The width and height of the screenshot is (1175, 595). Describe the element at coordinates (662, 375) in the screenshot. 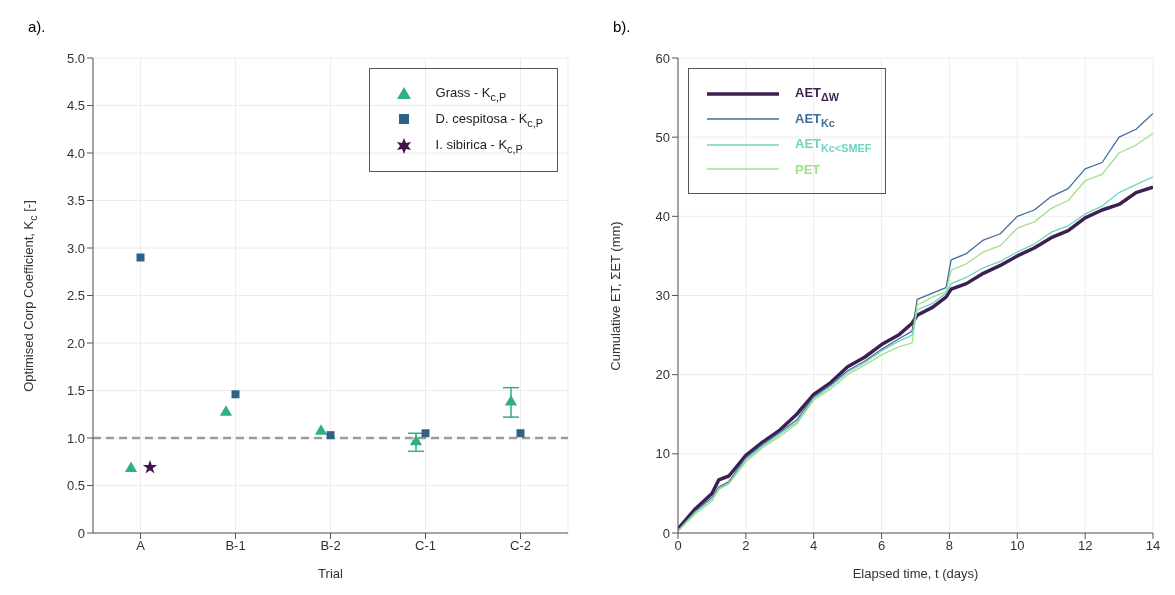

I see `y-tick-label: 20` at that location.